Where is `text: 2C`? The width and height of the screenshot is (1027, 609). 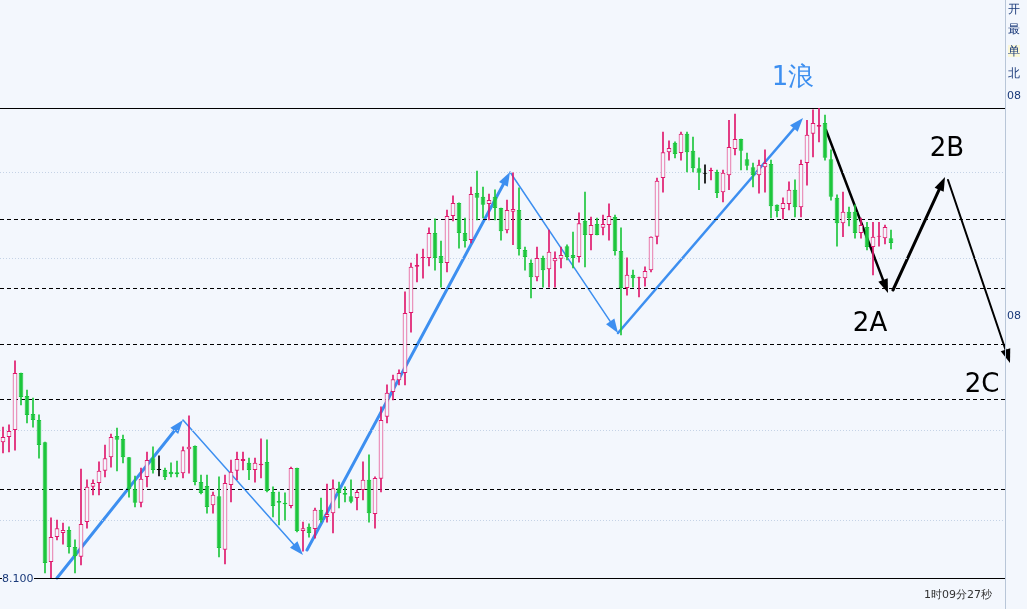
text: 2C is located at coordinates (982, 383).